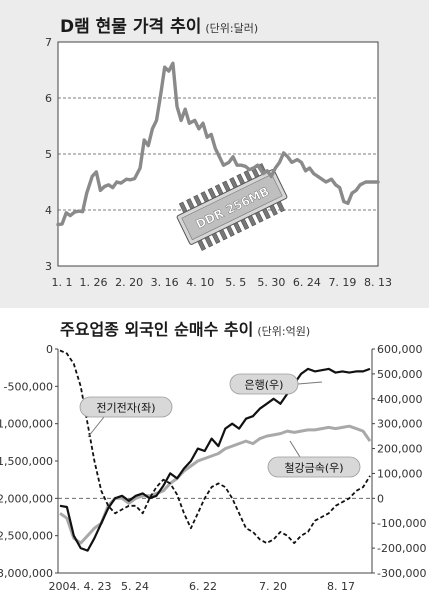 This screenshot has height=610, width=429. What do you see at coordinates (401, 573) in the screenshot?
I see `right-tick-label: -300,000` at bounding box center [401, 573].